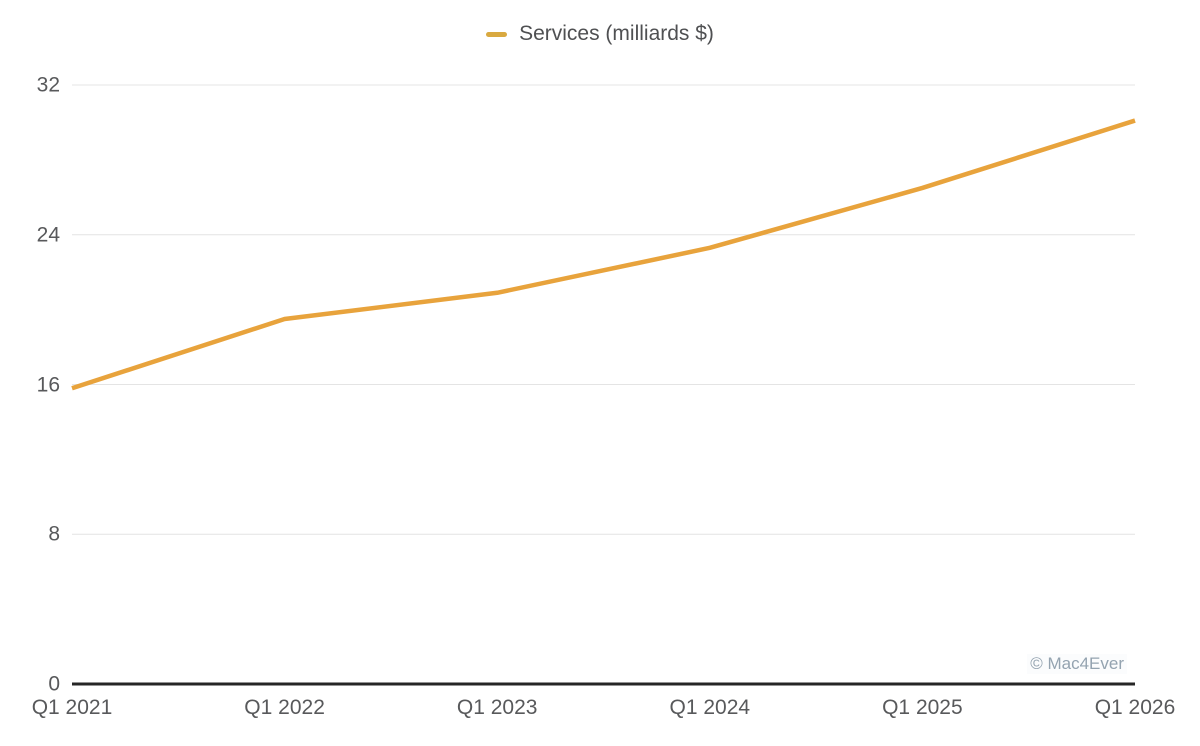 The width and height of the screenshot is (1200, 746). What do you see at coordinates (1077, 664) in the screenshot?
I see `watermark-credit: © Mac4Ever` at bounding box center [1077, 664].